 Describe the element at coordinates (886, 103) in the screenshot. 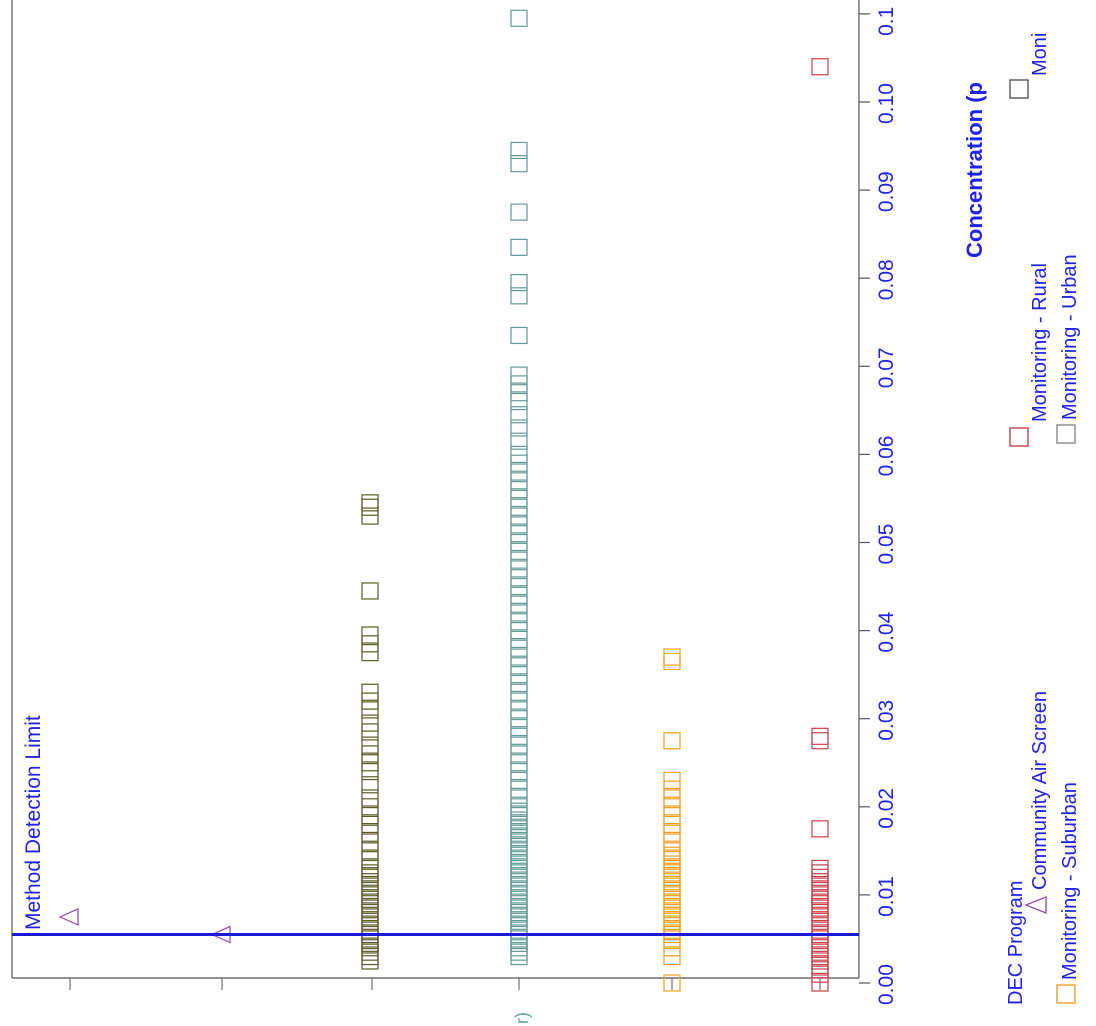

I see `value-axis-tick-label: 0.10` at that location.